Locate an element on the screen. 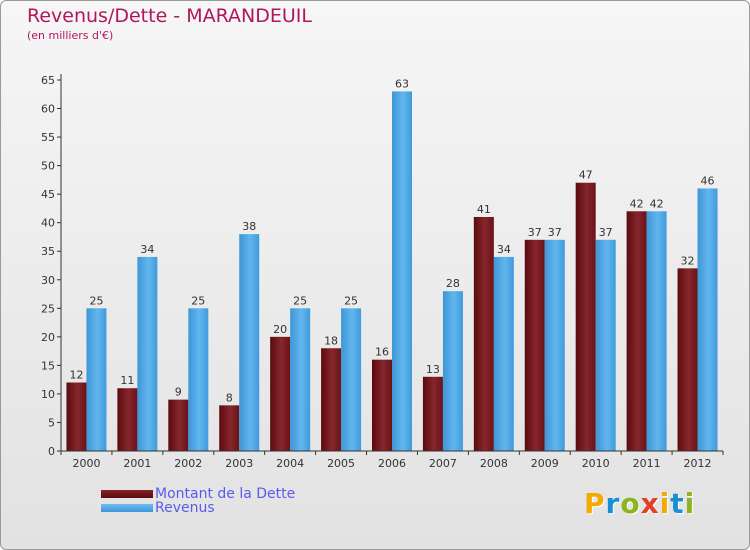 The width and height of the screenshot is (750, 550). legend-swatch-revenus is located at coordinates (127, 508).